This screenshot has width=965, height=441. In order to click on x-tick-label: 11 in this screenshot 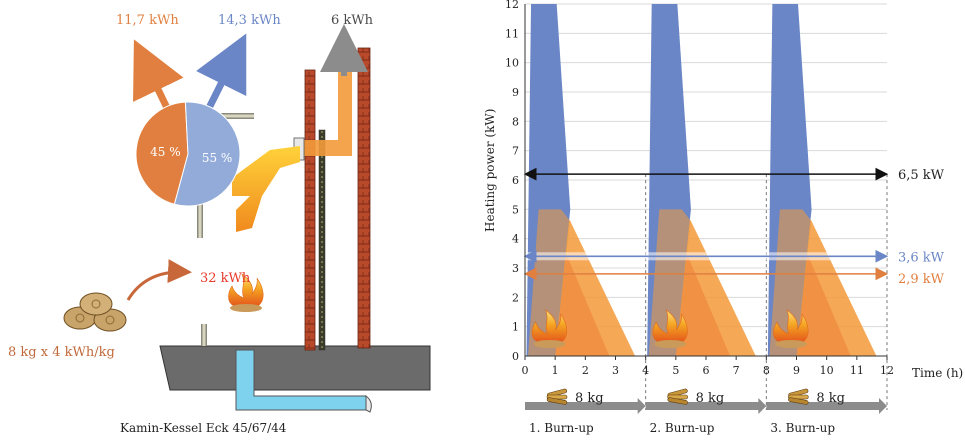, I will do `click(857, 370)`.